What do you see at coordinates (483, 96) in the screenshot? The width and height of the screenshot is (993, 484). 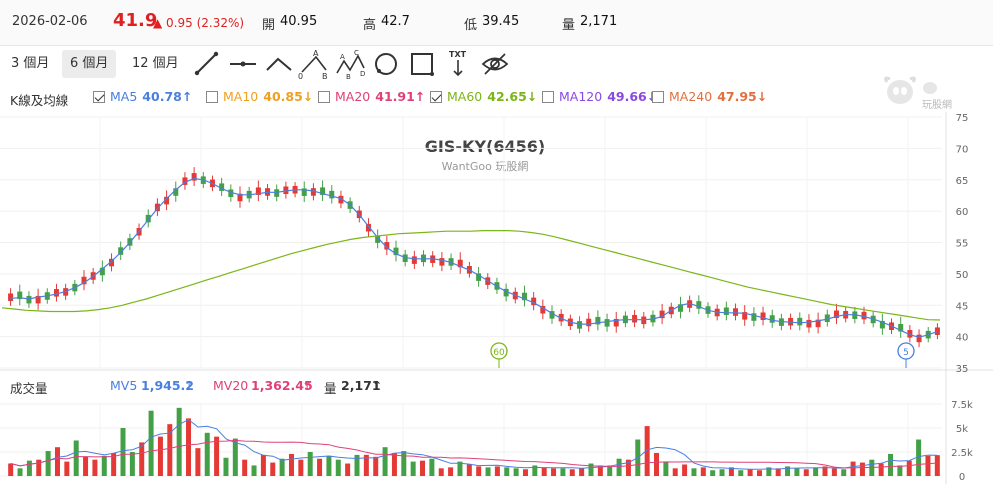 I see `ma-toggle-ma60: MA60 42.65↓` at bounding box center [483, 96].